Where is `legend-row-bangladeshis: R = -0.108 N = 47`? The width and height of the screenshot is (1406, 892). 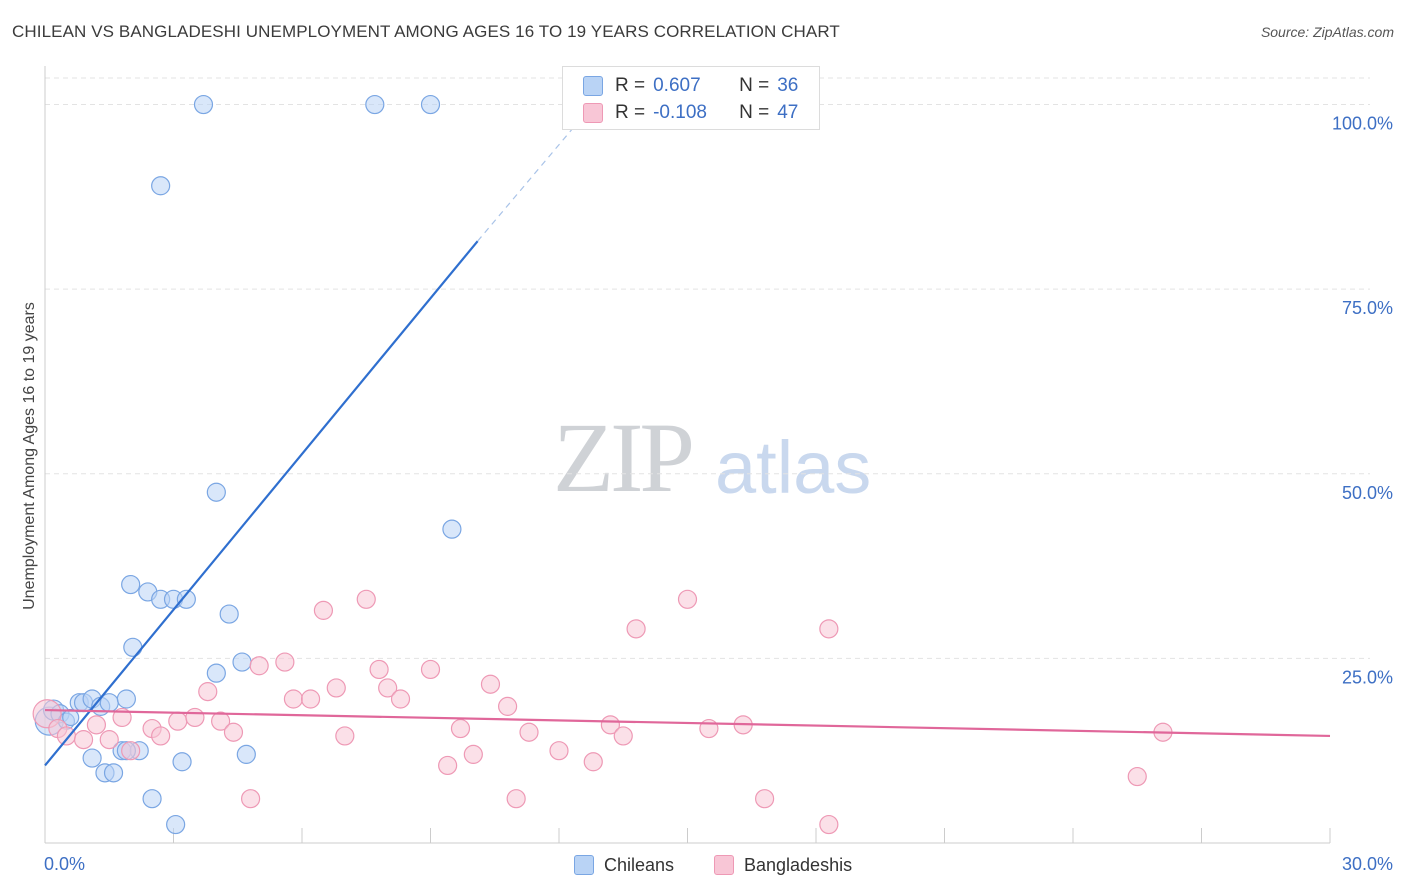
legend-row-bangladeshis: R = -0.108 N = 47 is located at coordinates (690, 113).